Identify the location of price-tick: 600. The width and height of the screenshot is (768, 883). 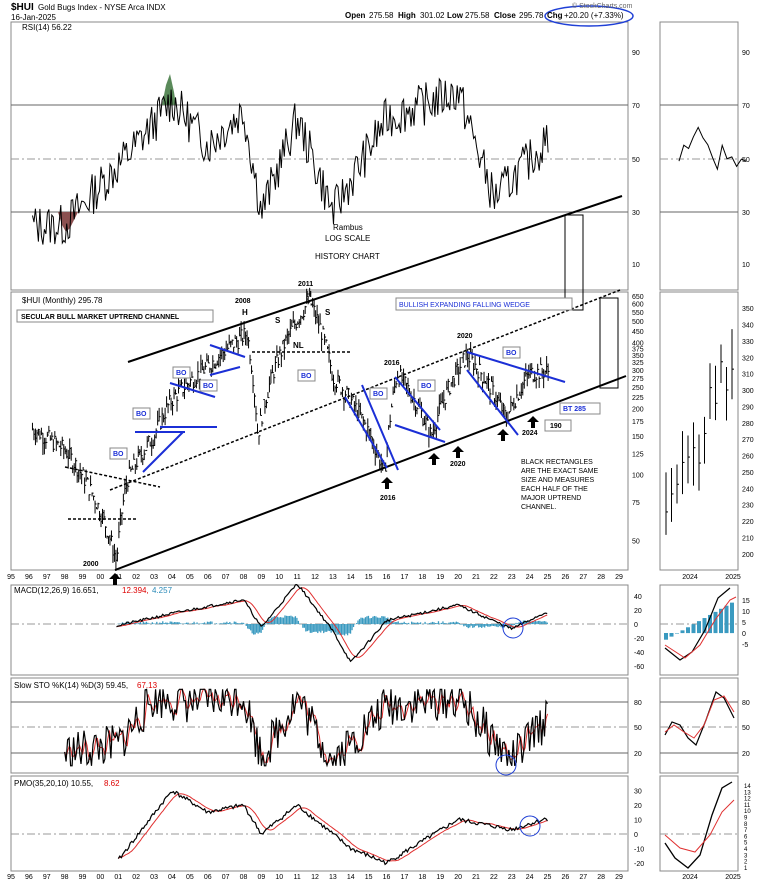
(638, 305).